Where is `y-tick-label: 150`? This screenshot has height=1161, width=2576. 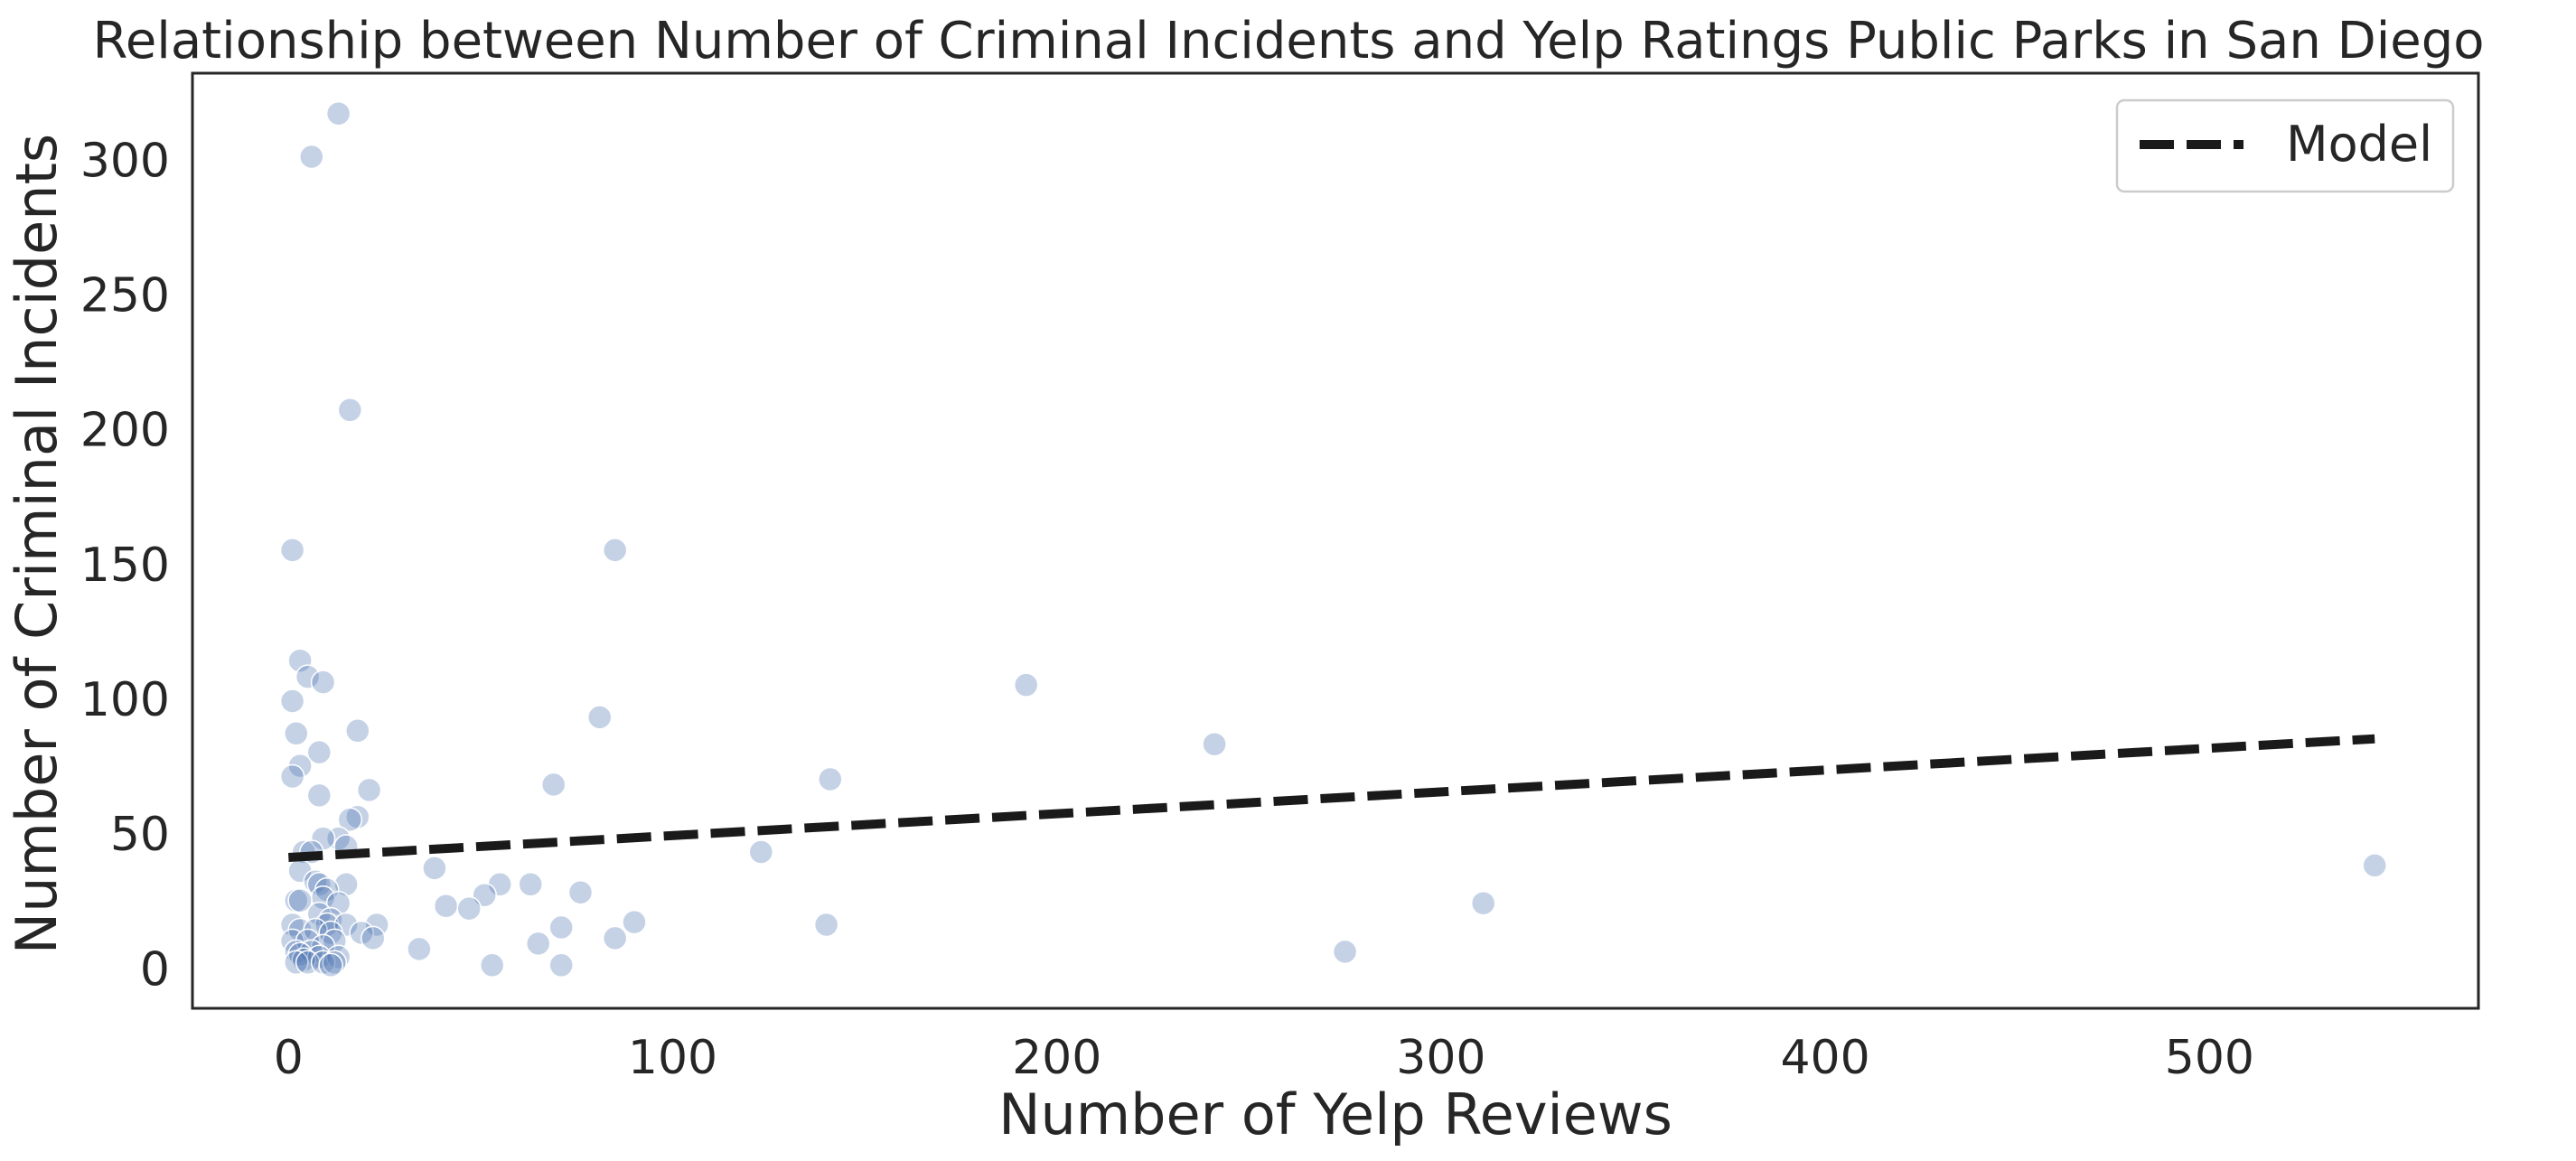 y-tick-label: 150 is located at coordinates (125, 565).